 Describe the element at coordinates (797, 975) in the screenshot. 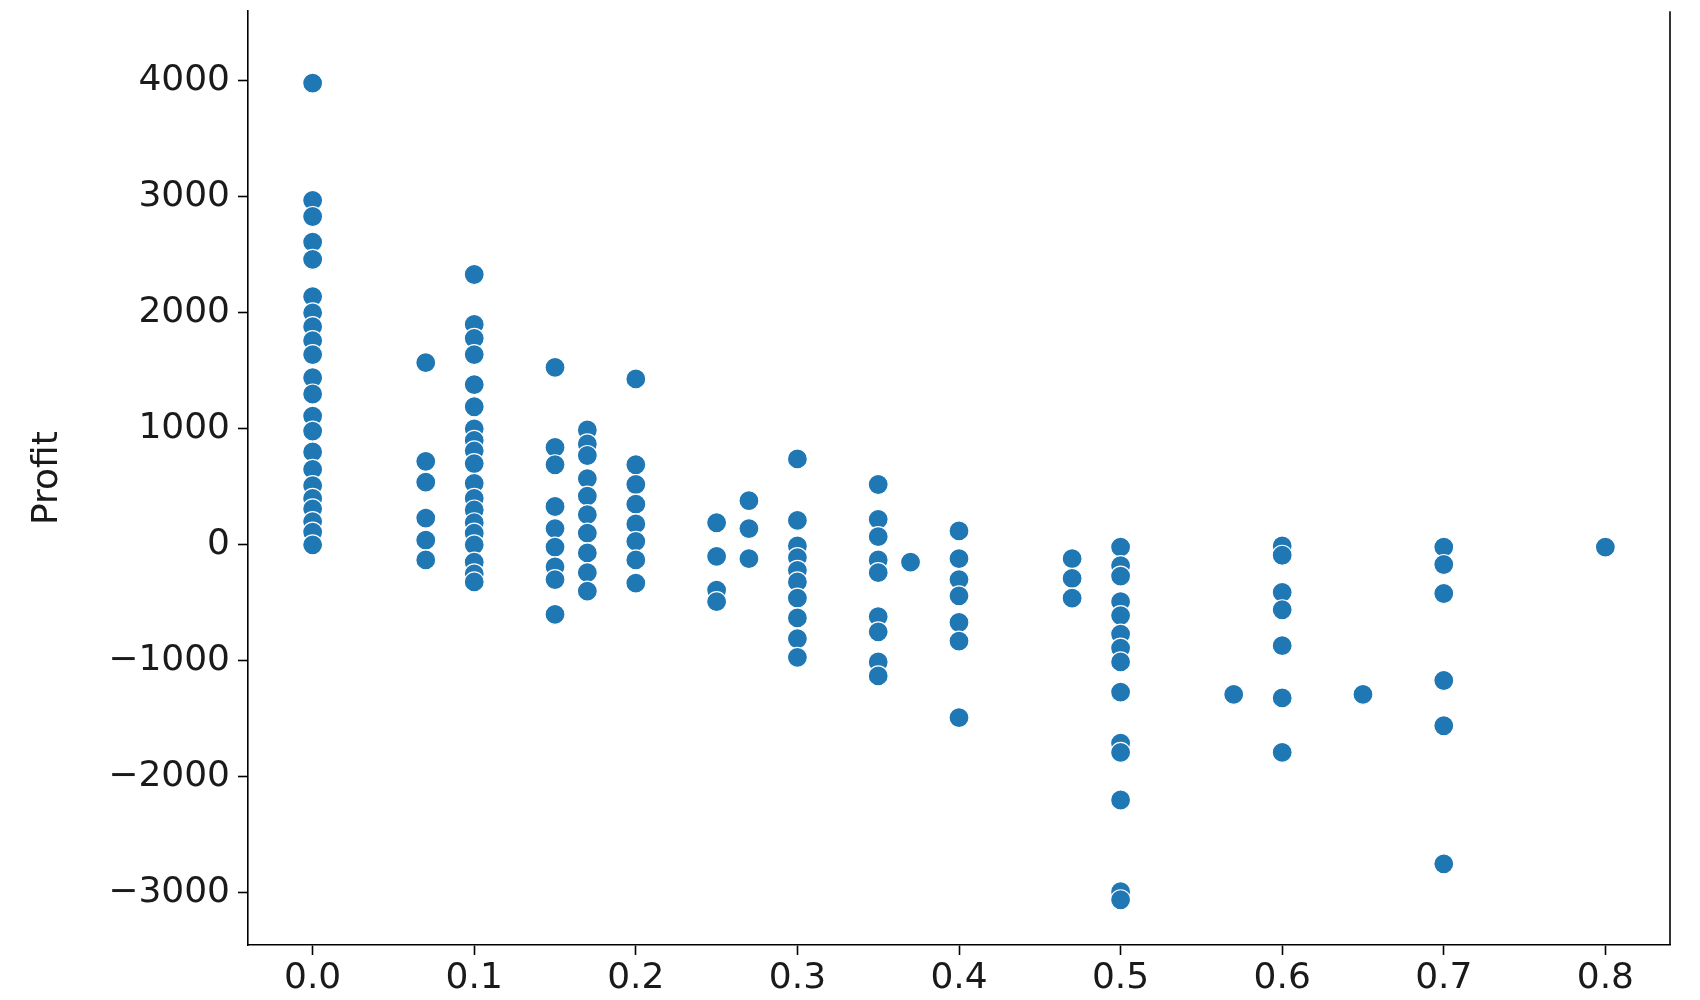

I see `x-tick-label: 0.3` at that location.